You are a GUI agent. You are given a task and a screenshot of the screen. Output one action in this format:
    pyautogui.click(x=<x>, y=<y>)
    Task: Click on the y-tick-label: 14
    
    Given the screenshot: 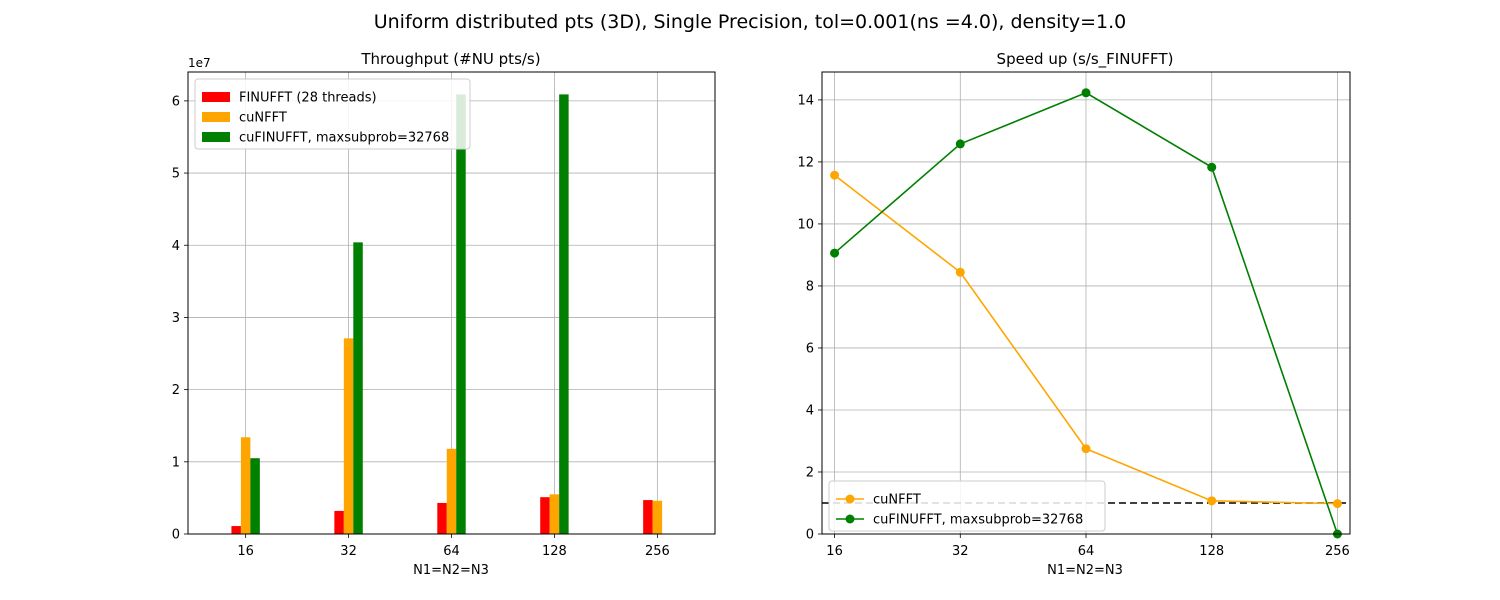 What is the action you would take?
    pyautogui.click(x=805, y=100)
    